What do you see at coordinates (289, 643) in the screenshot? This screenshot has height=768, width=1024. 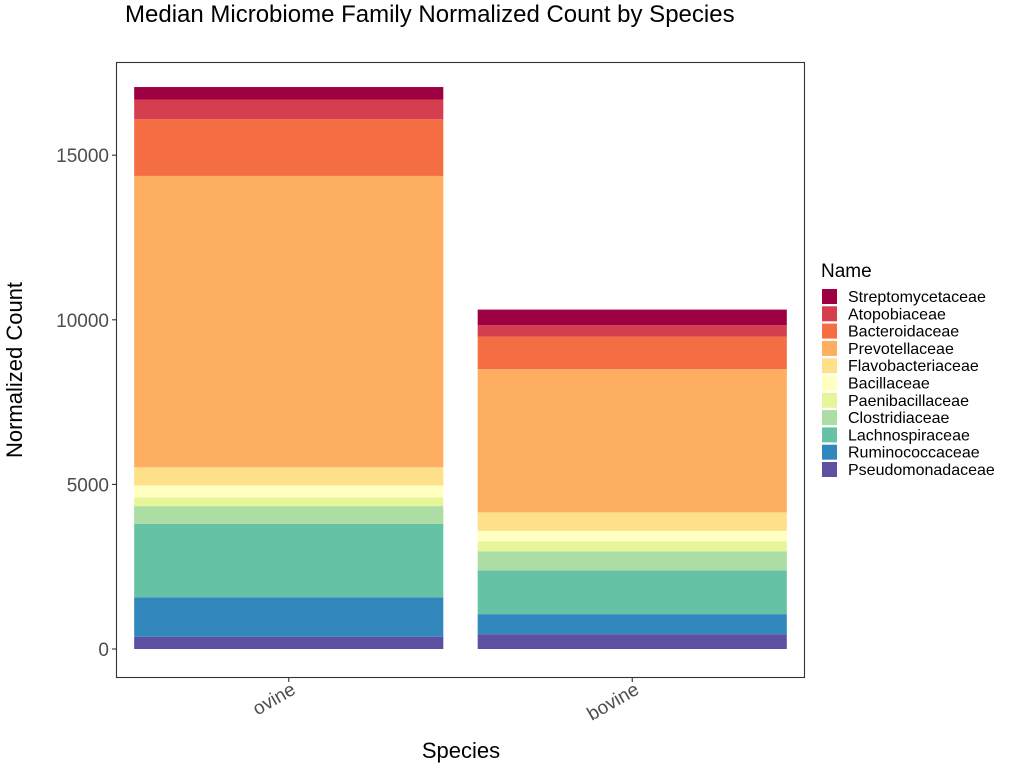 I see `bar-segment-ovine-pseudomonadaceae` at bounding box center [289, 643].